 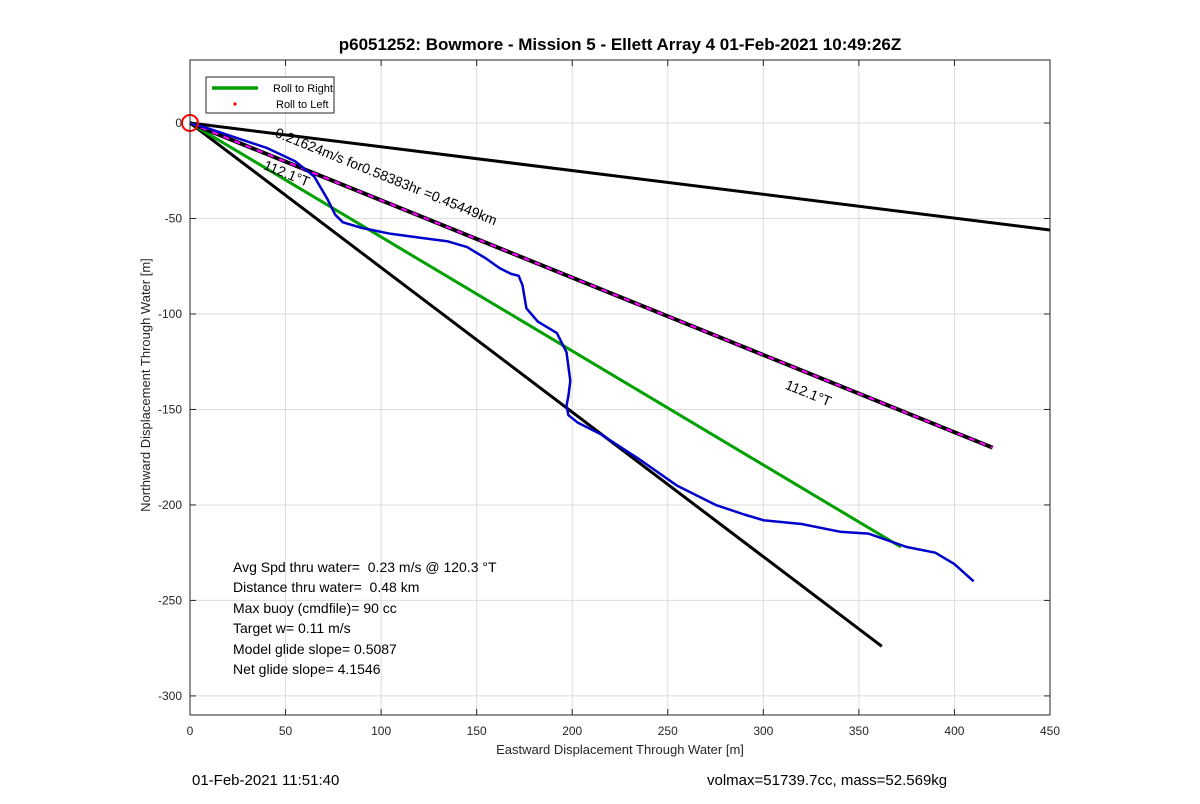 I want to click on legend-label-roll-left: Roll to Left, so click(x=302, y=105).